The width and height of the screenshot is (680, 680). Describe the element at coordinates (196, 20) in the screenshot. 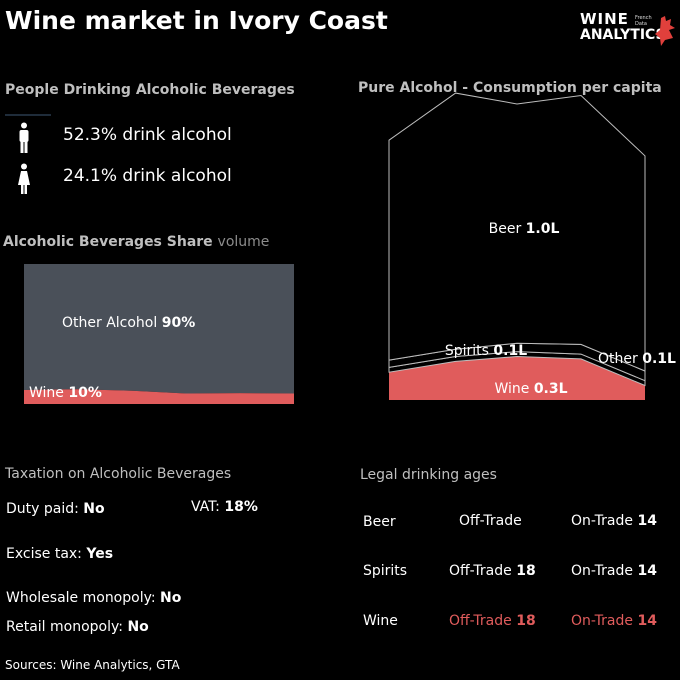

I see `page-title: Wine market in Ivory Coast` at that location.